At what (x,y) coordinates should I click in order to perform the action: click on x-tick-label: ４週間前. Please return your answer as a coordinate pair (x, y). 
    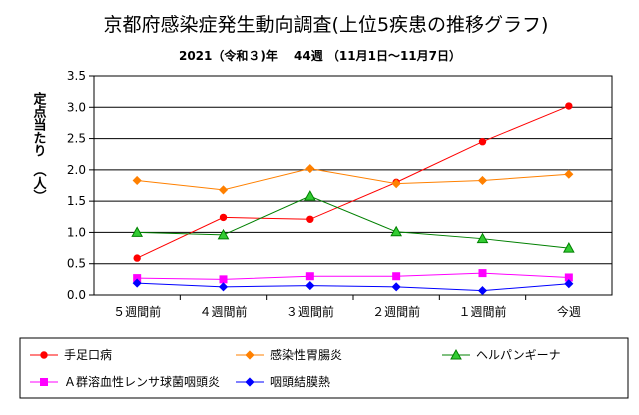
    Looking at the image, I should click on (223, 311).